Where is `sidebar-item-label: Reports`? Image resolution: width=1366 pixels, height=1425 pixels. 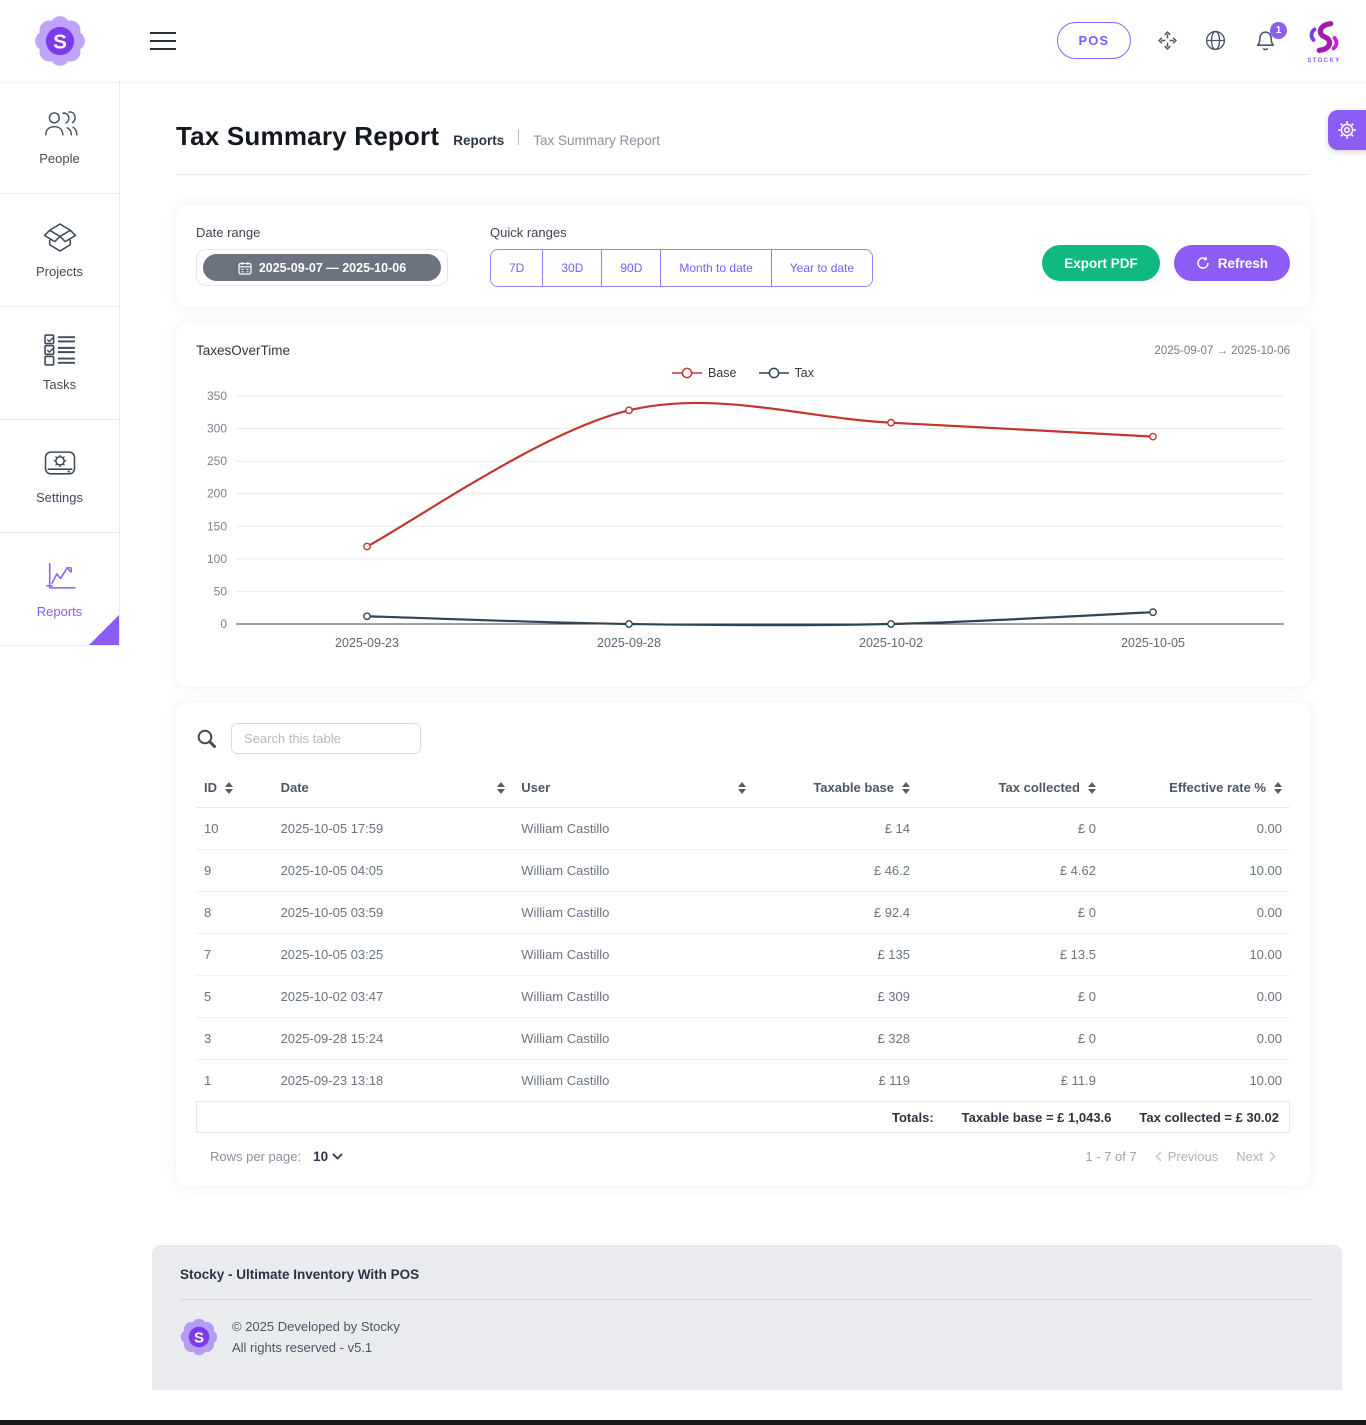 sidebar-item-label: Reports is located at coordinates (59, 611).